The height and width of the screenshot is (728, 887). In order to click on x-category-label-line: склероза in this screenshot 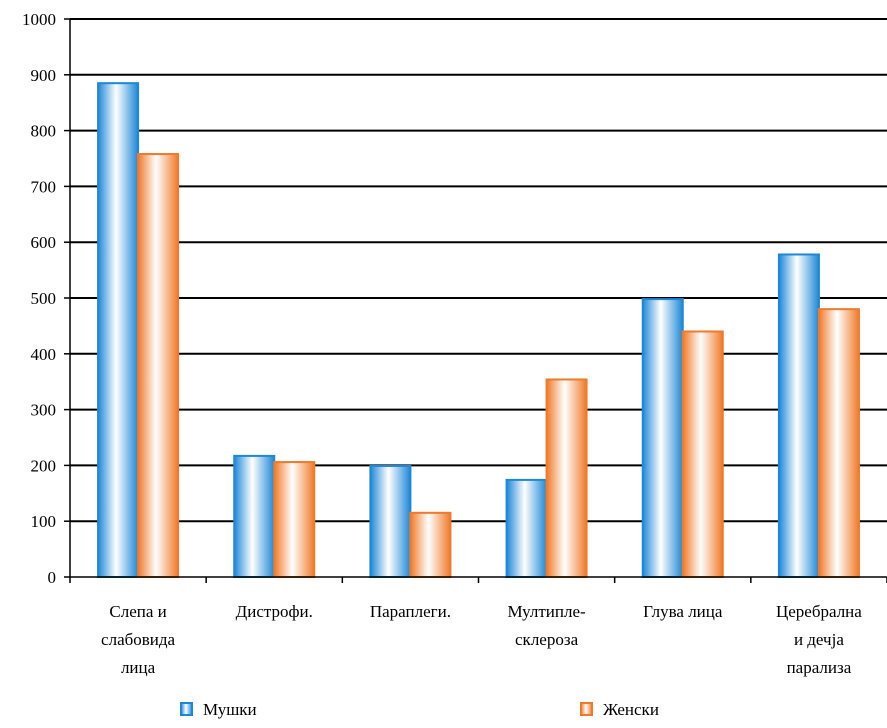, I will do `click(547, 639)`.